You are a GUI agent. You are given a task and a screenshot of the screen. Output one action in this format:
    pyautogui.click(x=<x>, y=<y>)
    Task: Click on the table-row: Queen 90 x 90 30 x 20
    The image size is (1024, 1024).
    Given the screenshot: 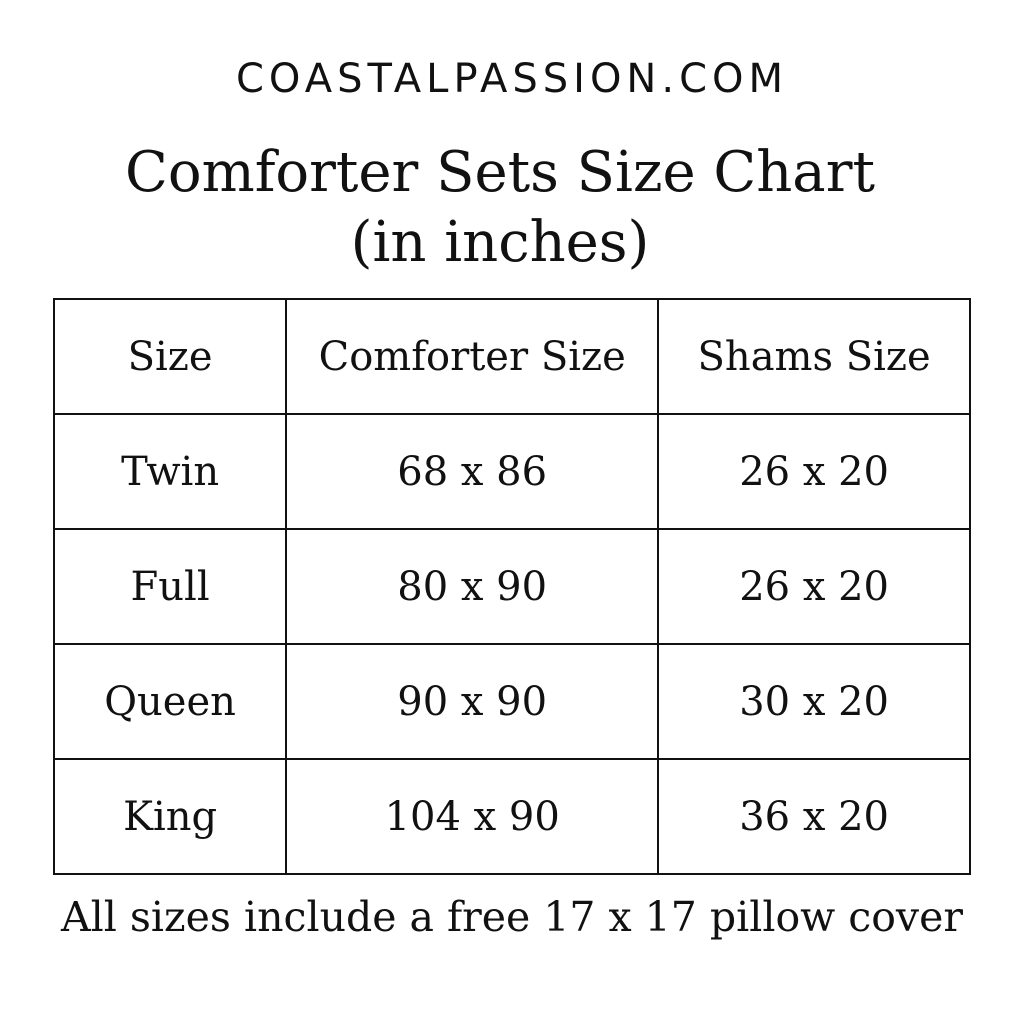 What is the action you would take?
    pyautogui.click(x=511, y=701)
    